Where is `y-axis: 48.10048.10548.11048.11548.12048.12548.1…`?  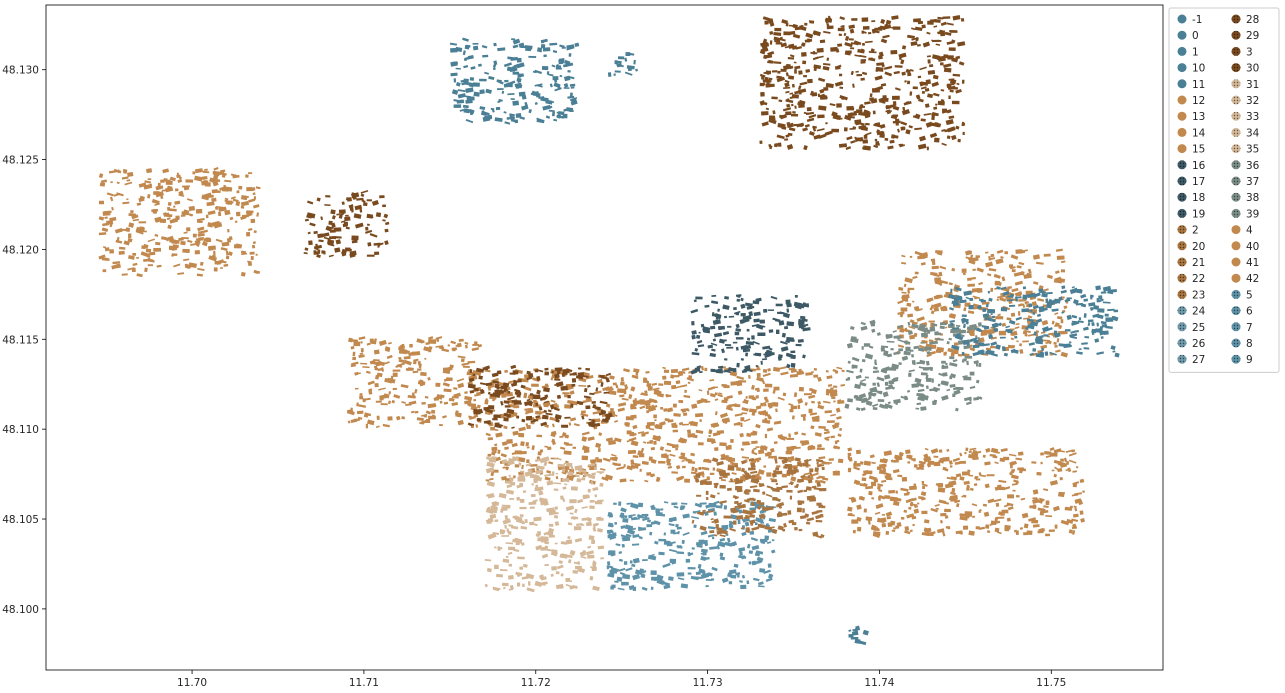 y-axis: 48.10048.10548.11048.11548.12048.12548.1… is located at coordinates (24, 340).